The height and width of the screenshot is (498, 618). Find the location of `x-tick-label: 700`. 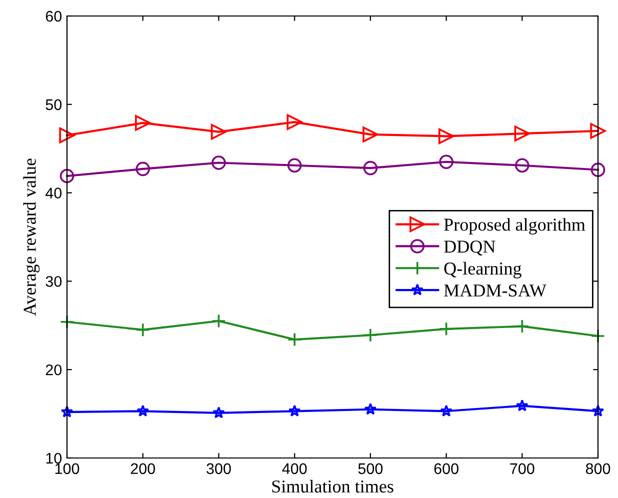

x-tick-label: 700 is located at coordinates (522, 468).